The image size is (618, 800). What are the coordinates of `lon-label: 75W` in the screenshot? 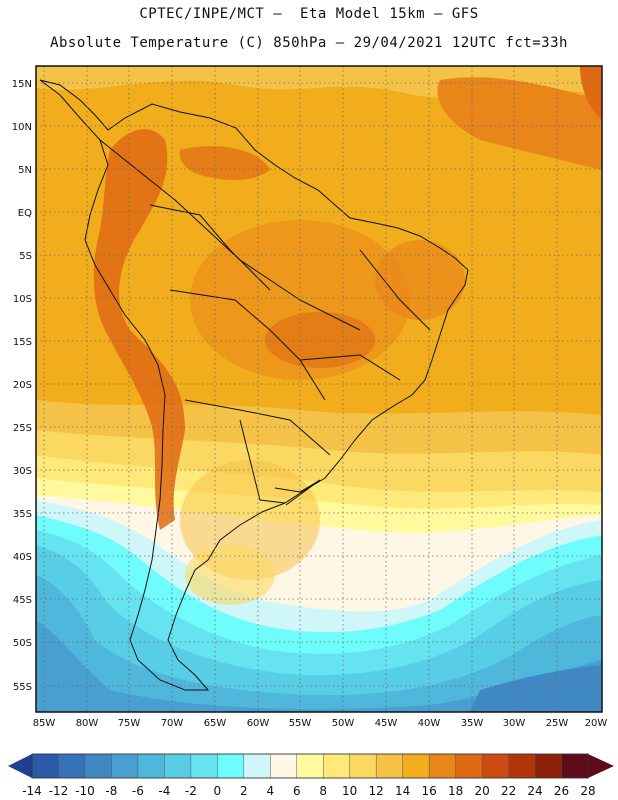 It's located at (129, 723).